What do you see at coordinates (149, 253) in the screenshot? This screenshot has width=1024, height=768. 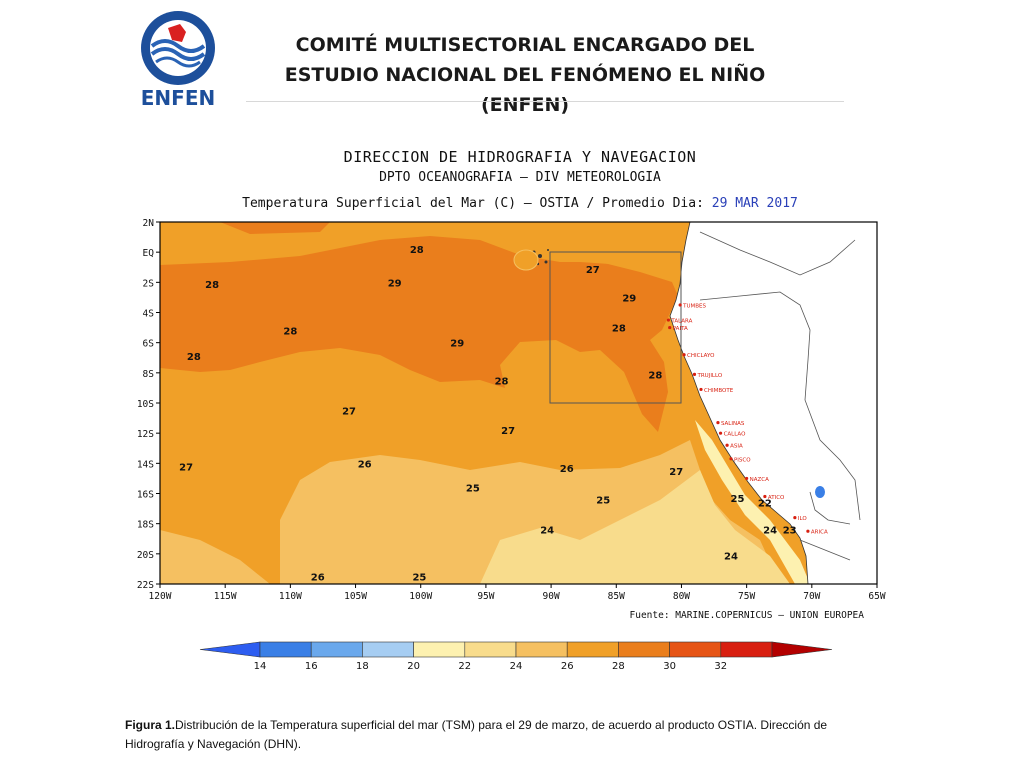 I see `lat-tick-label: EQ` at bounding box center [149, 253].